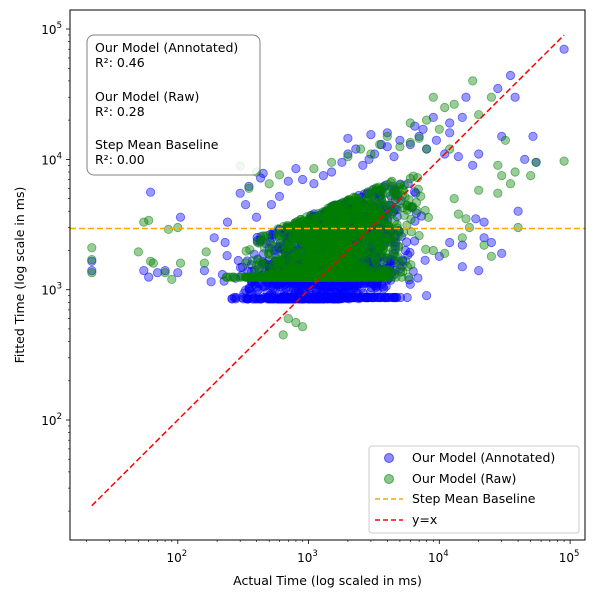 This screenshot has width=600, height=600. I want to click on stats-raw-label: Our Model (Raw), so click(147, 96).